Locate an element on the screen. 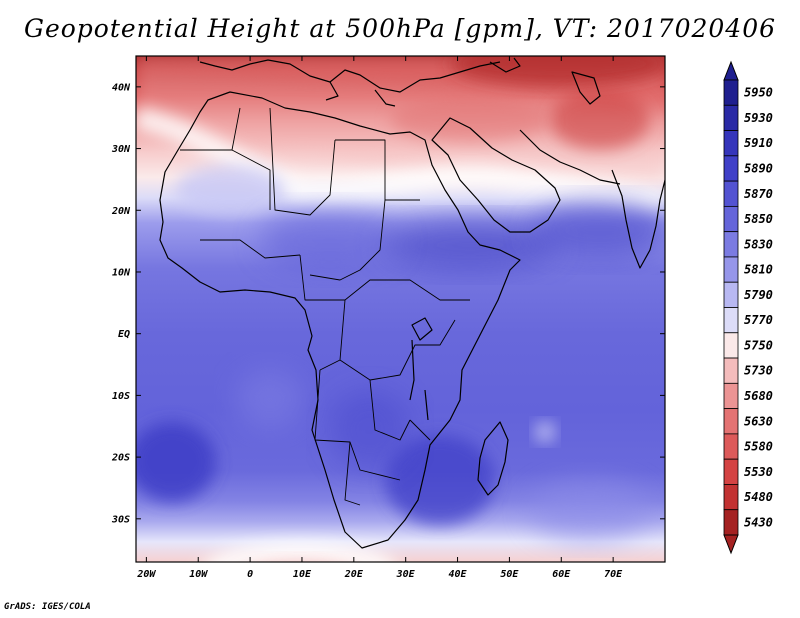  lat-tick-label: 40N is located at coordinates (121, 87).